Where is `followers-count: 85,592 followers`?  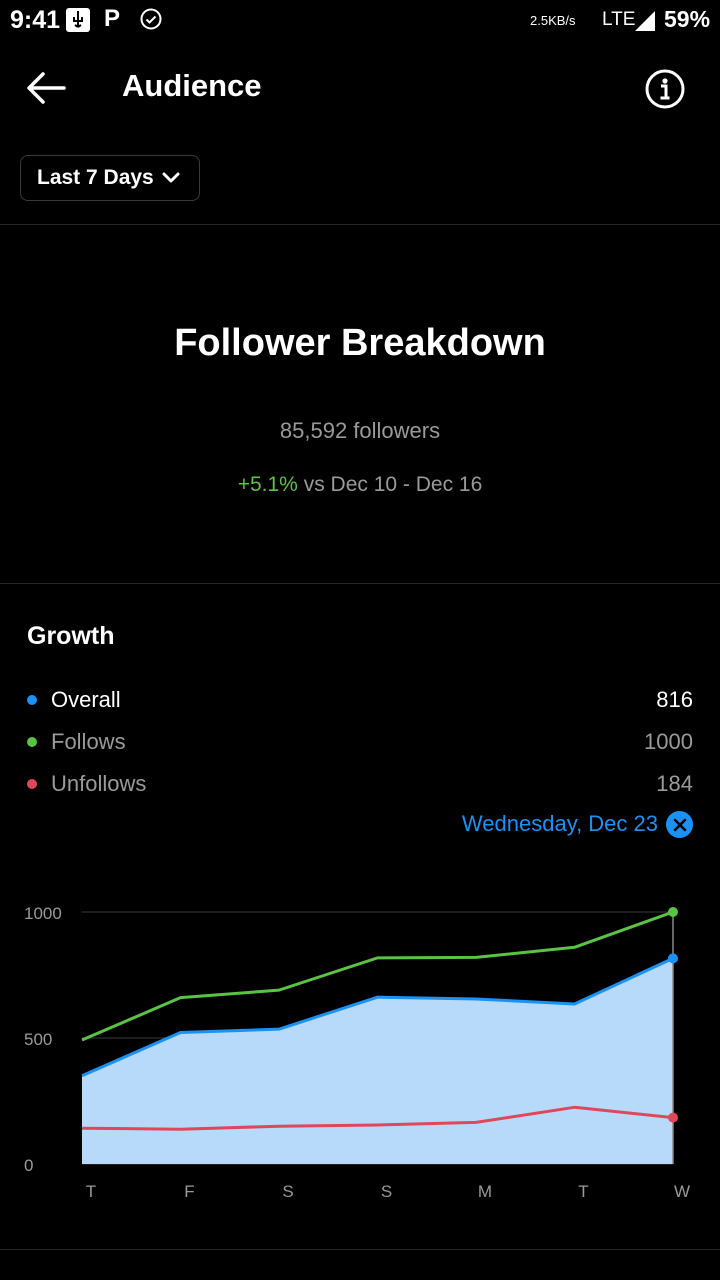 followers-count: 85,592 followers is located at coordinates (360, 430).